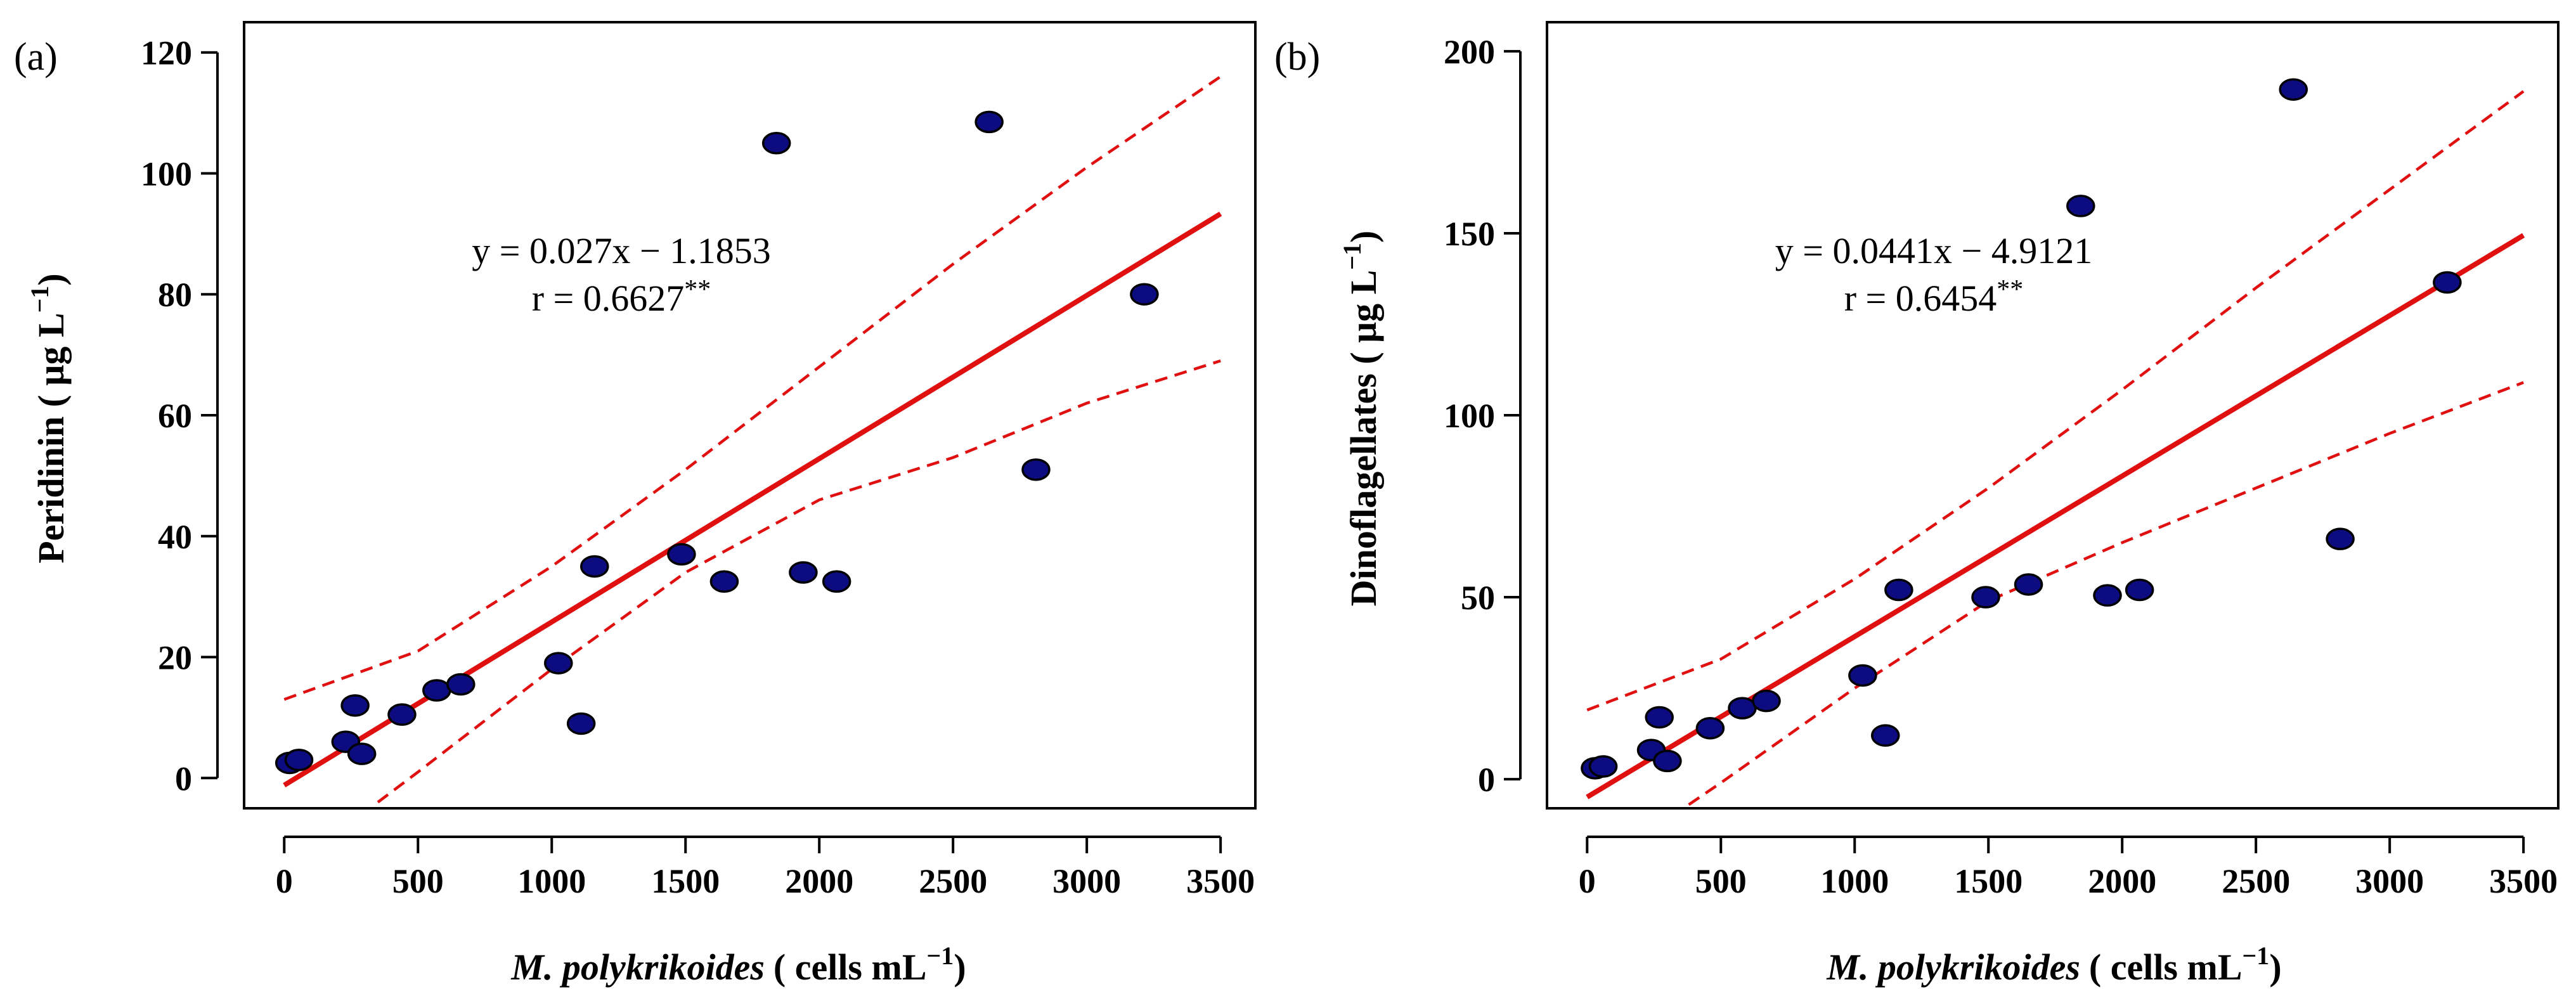  Describe the element at coordinates (2068, 868) in the screenshot. I see `panel-b-x-axis: 0 500 1000 1500 2000 2500 3000 3500` at that location.